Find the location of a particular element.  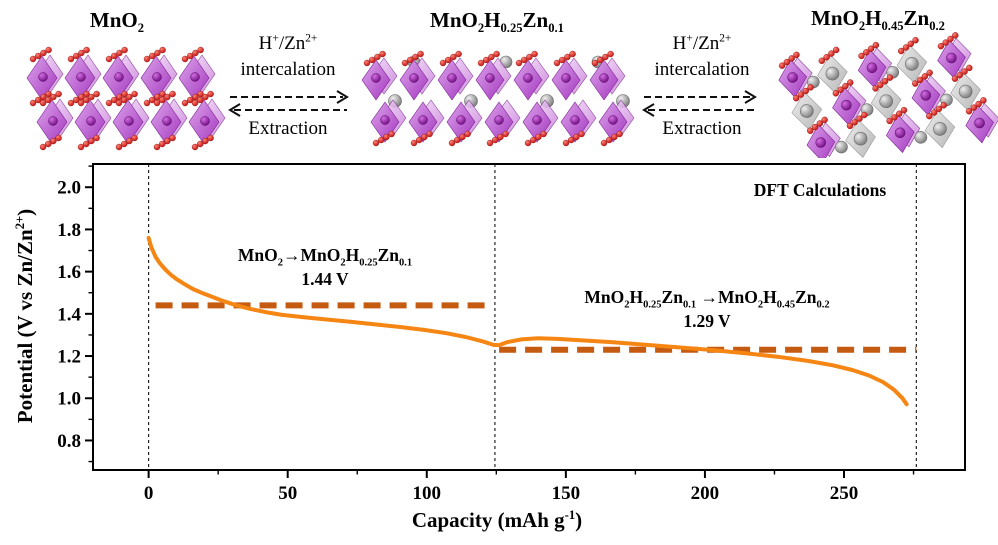

y-axis-tick-label: 0.8 is located at coordinates (69, 441).